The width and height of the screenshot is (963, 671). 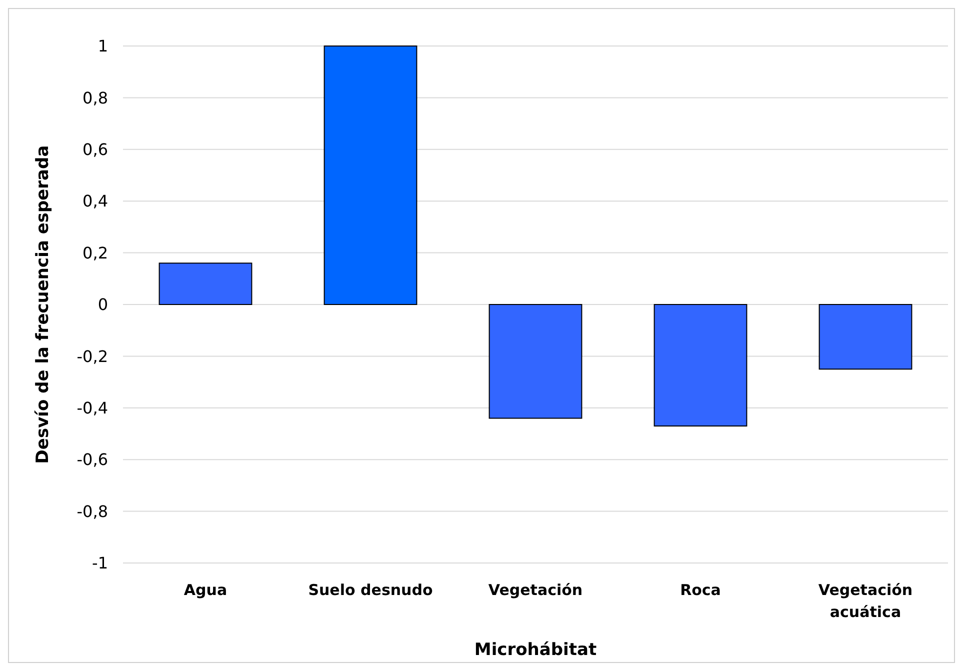 What do you see at coordinates (95, 98) in the screenshot?
I see `y-tick-label: 0,8` at bounding box center [95, 98].